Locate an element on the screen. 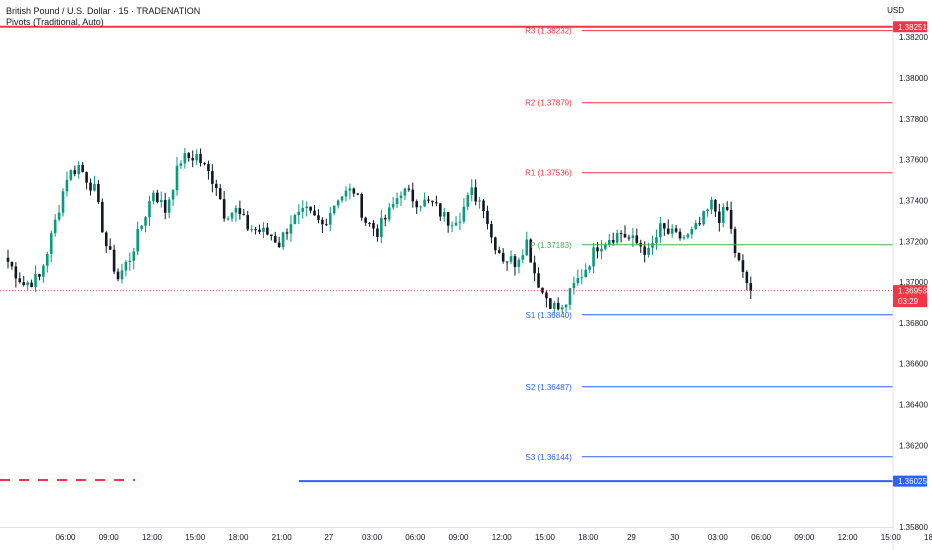 The width and height of the screenshot is (932, 550). pivot-label-s1: S1 (1.36840) is located at coordinates (549, 315).